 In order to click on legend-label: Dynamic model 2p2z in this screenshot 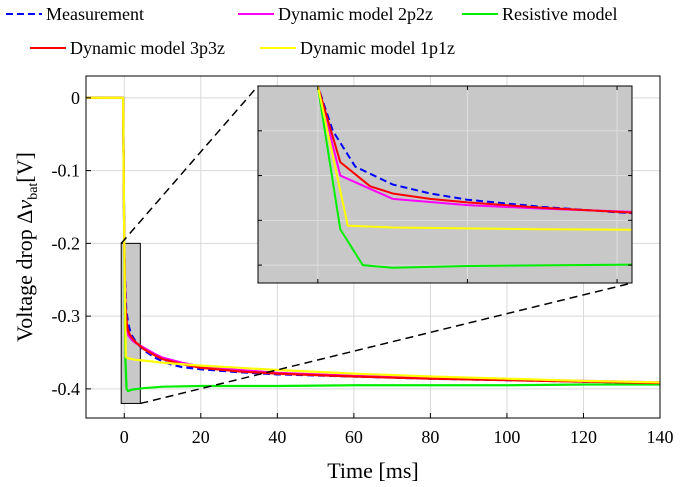, I will do `click(355, 14)`.